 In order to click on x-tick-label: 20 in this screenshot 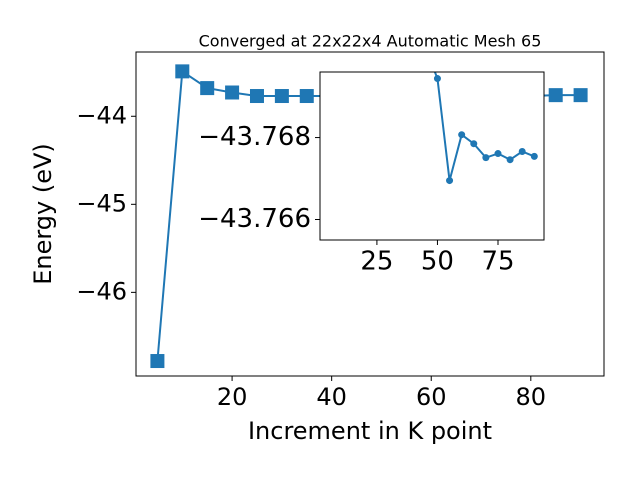, I will do `click(232, 397)`.